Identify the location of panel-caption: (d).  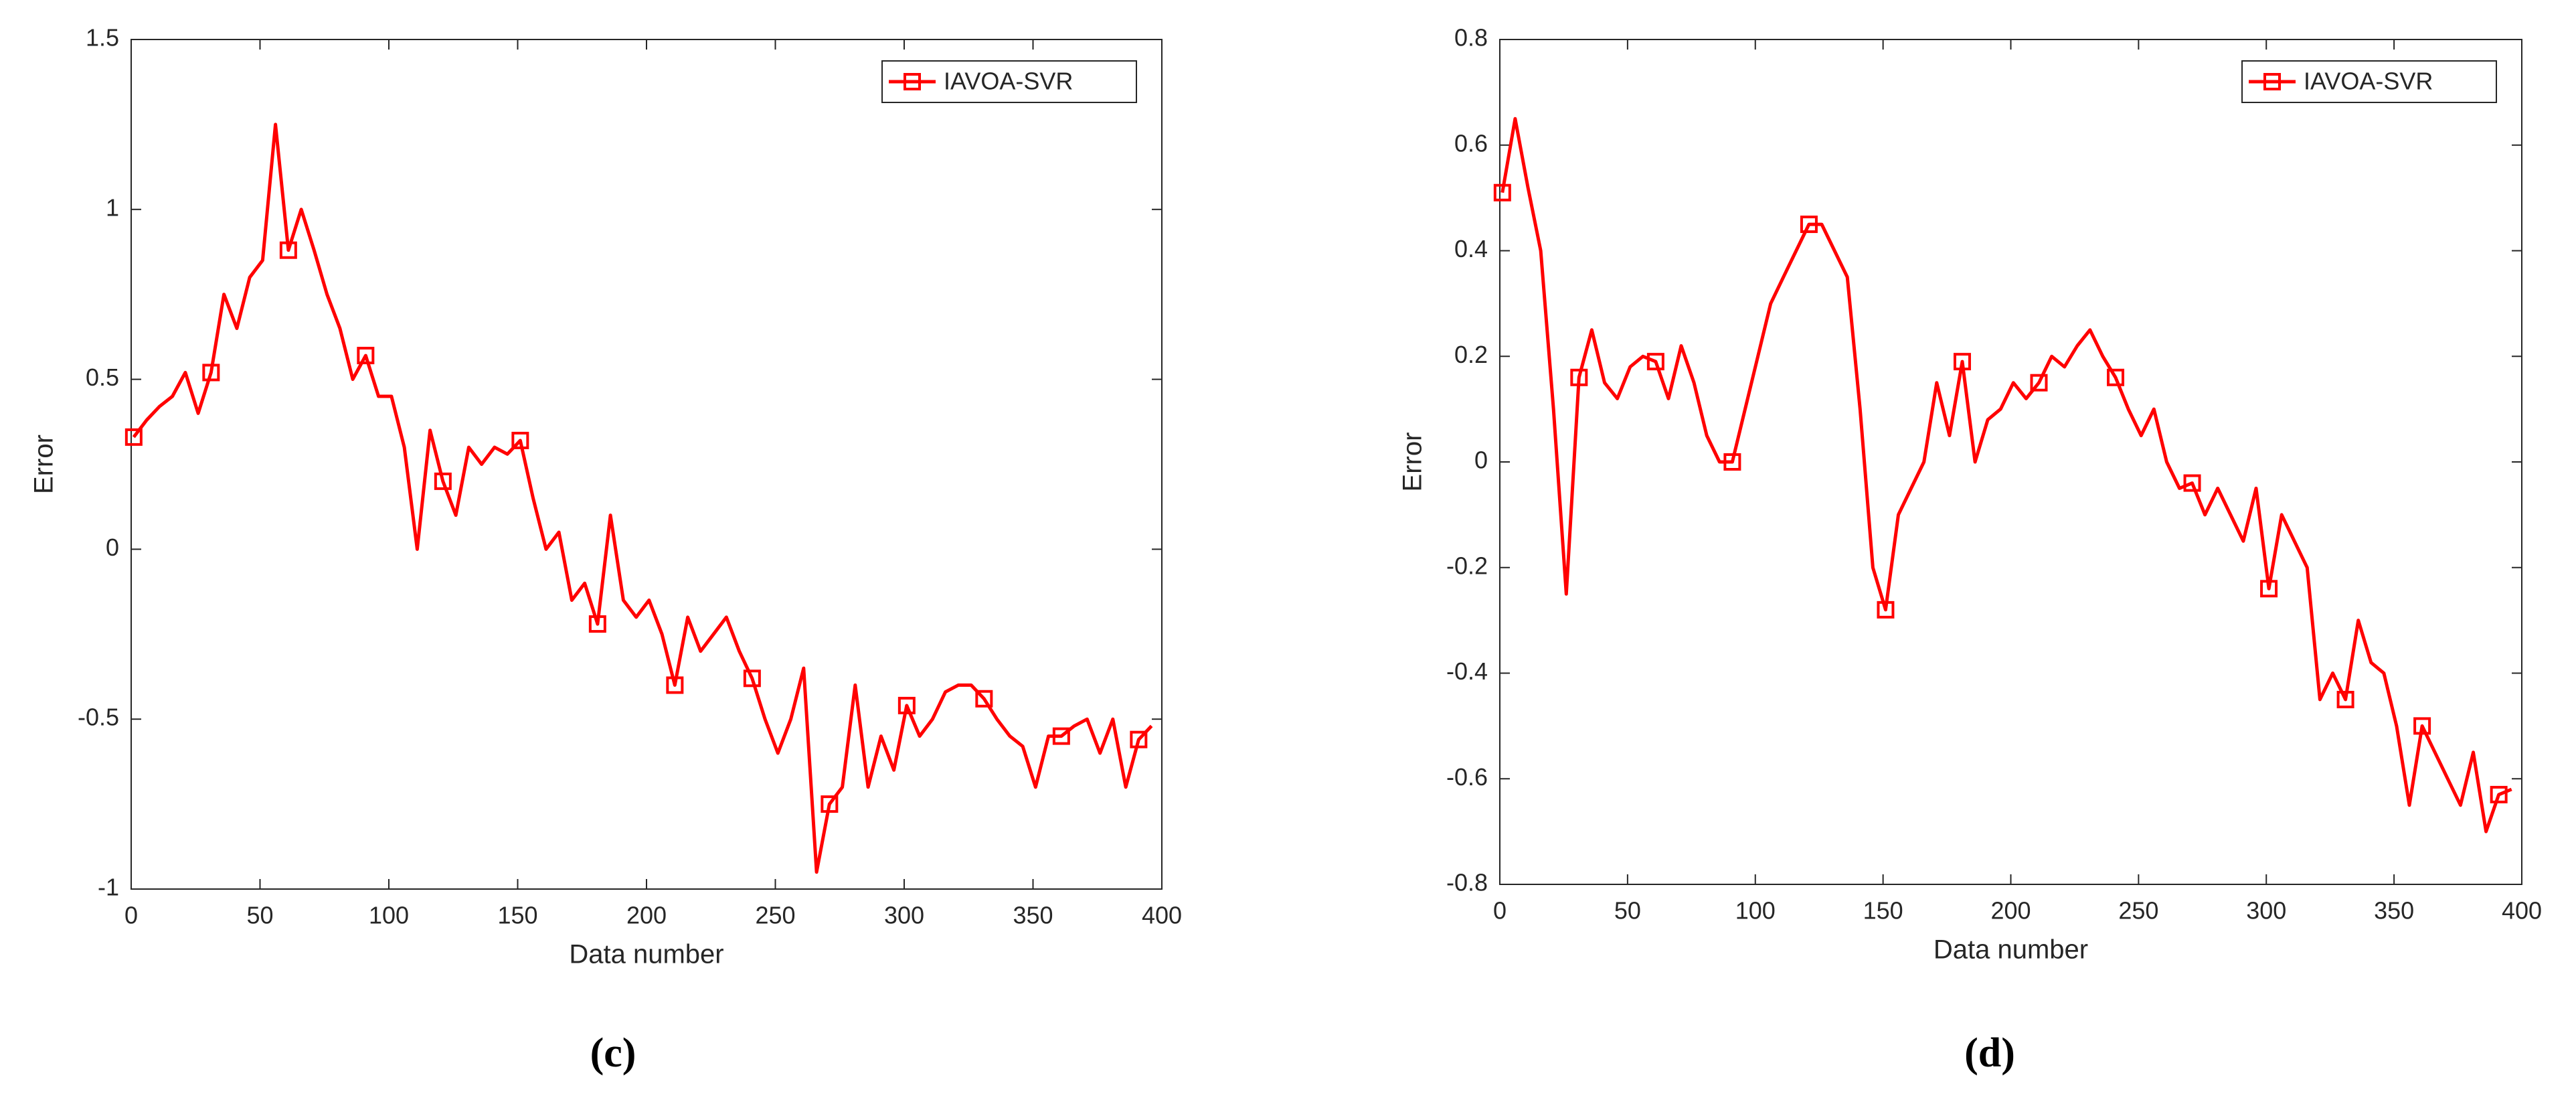
(1989, 1053).